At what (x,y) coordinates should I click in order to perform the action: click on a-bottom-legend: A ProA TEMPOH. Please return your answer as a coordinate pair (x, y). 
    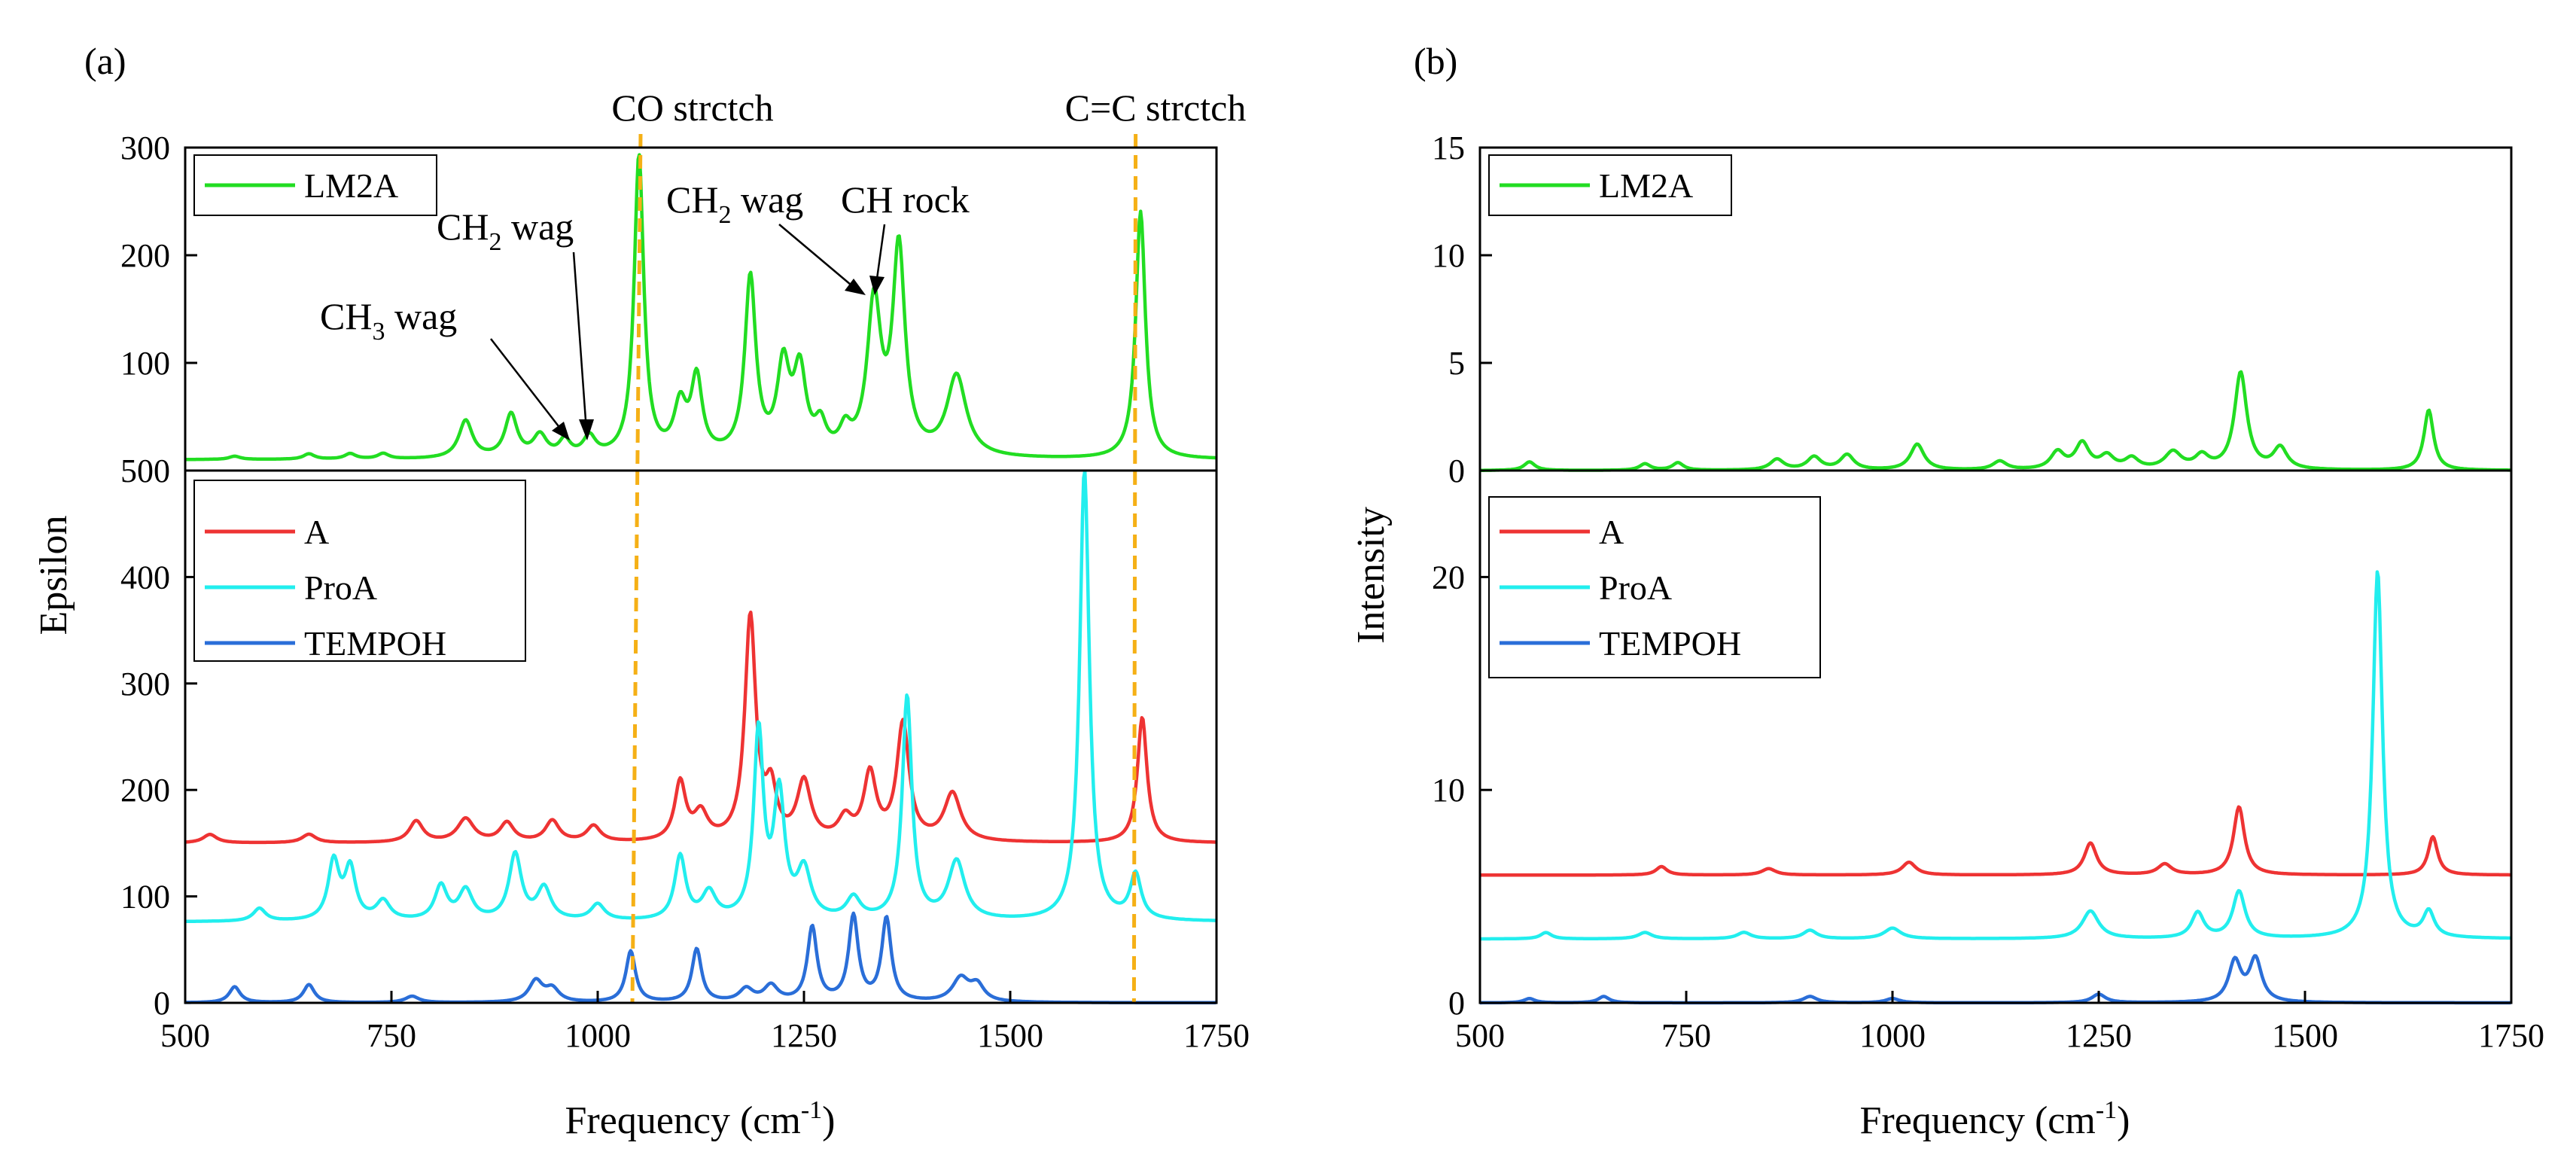
    Looking at the image, I should click on (360, 571).